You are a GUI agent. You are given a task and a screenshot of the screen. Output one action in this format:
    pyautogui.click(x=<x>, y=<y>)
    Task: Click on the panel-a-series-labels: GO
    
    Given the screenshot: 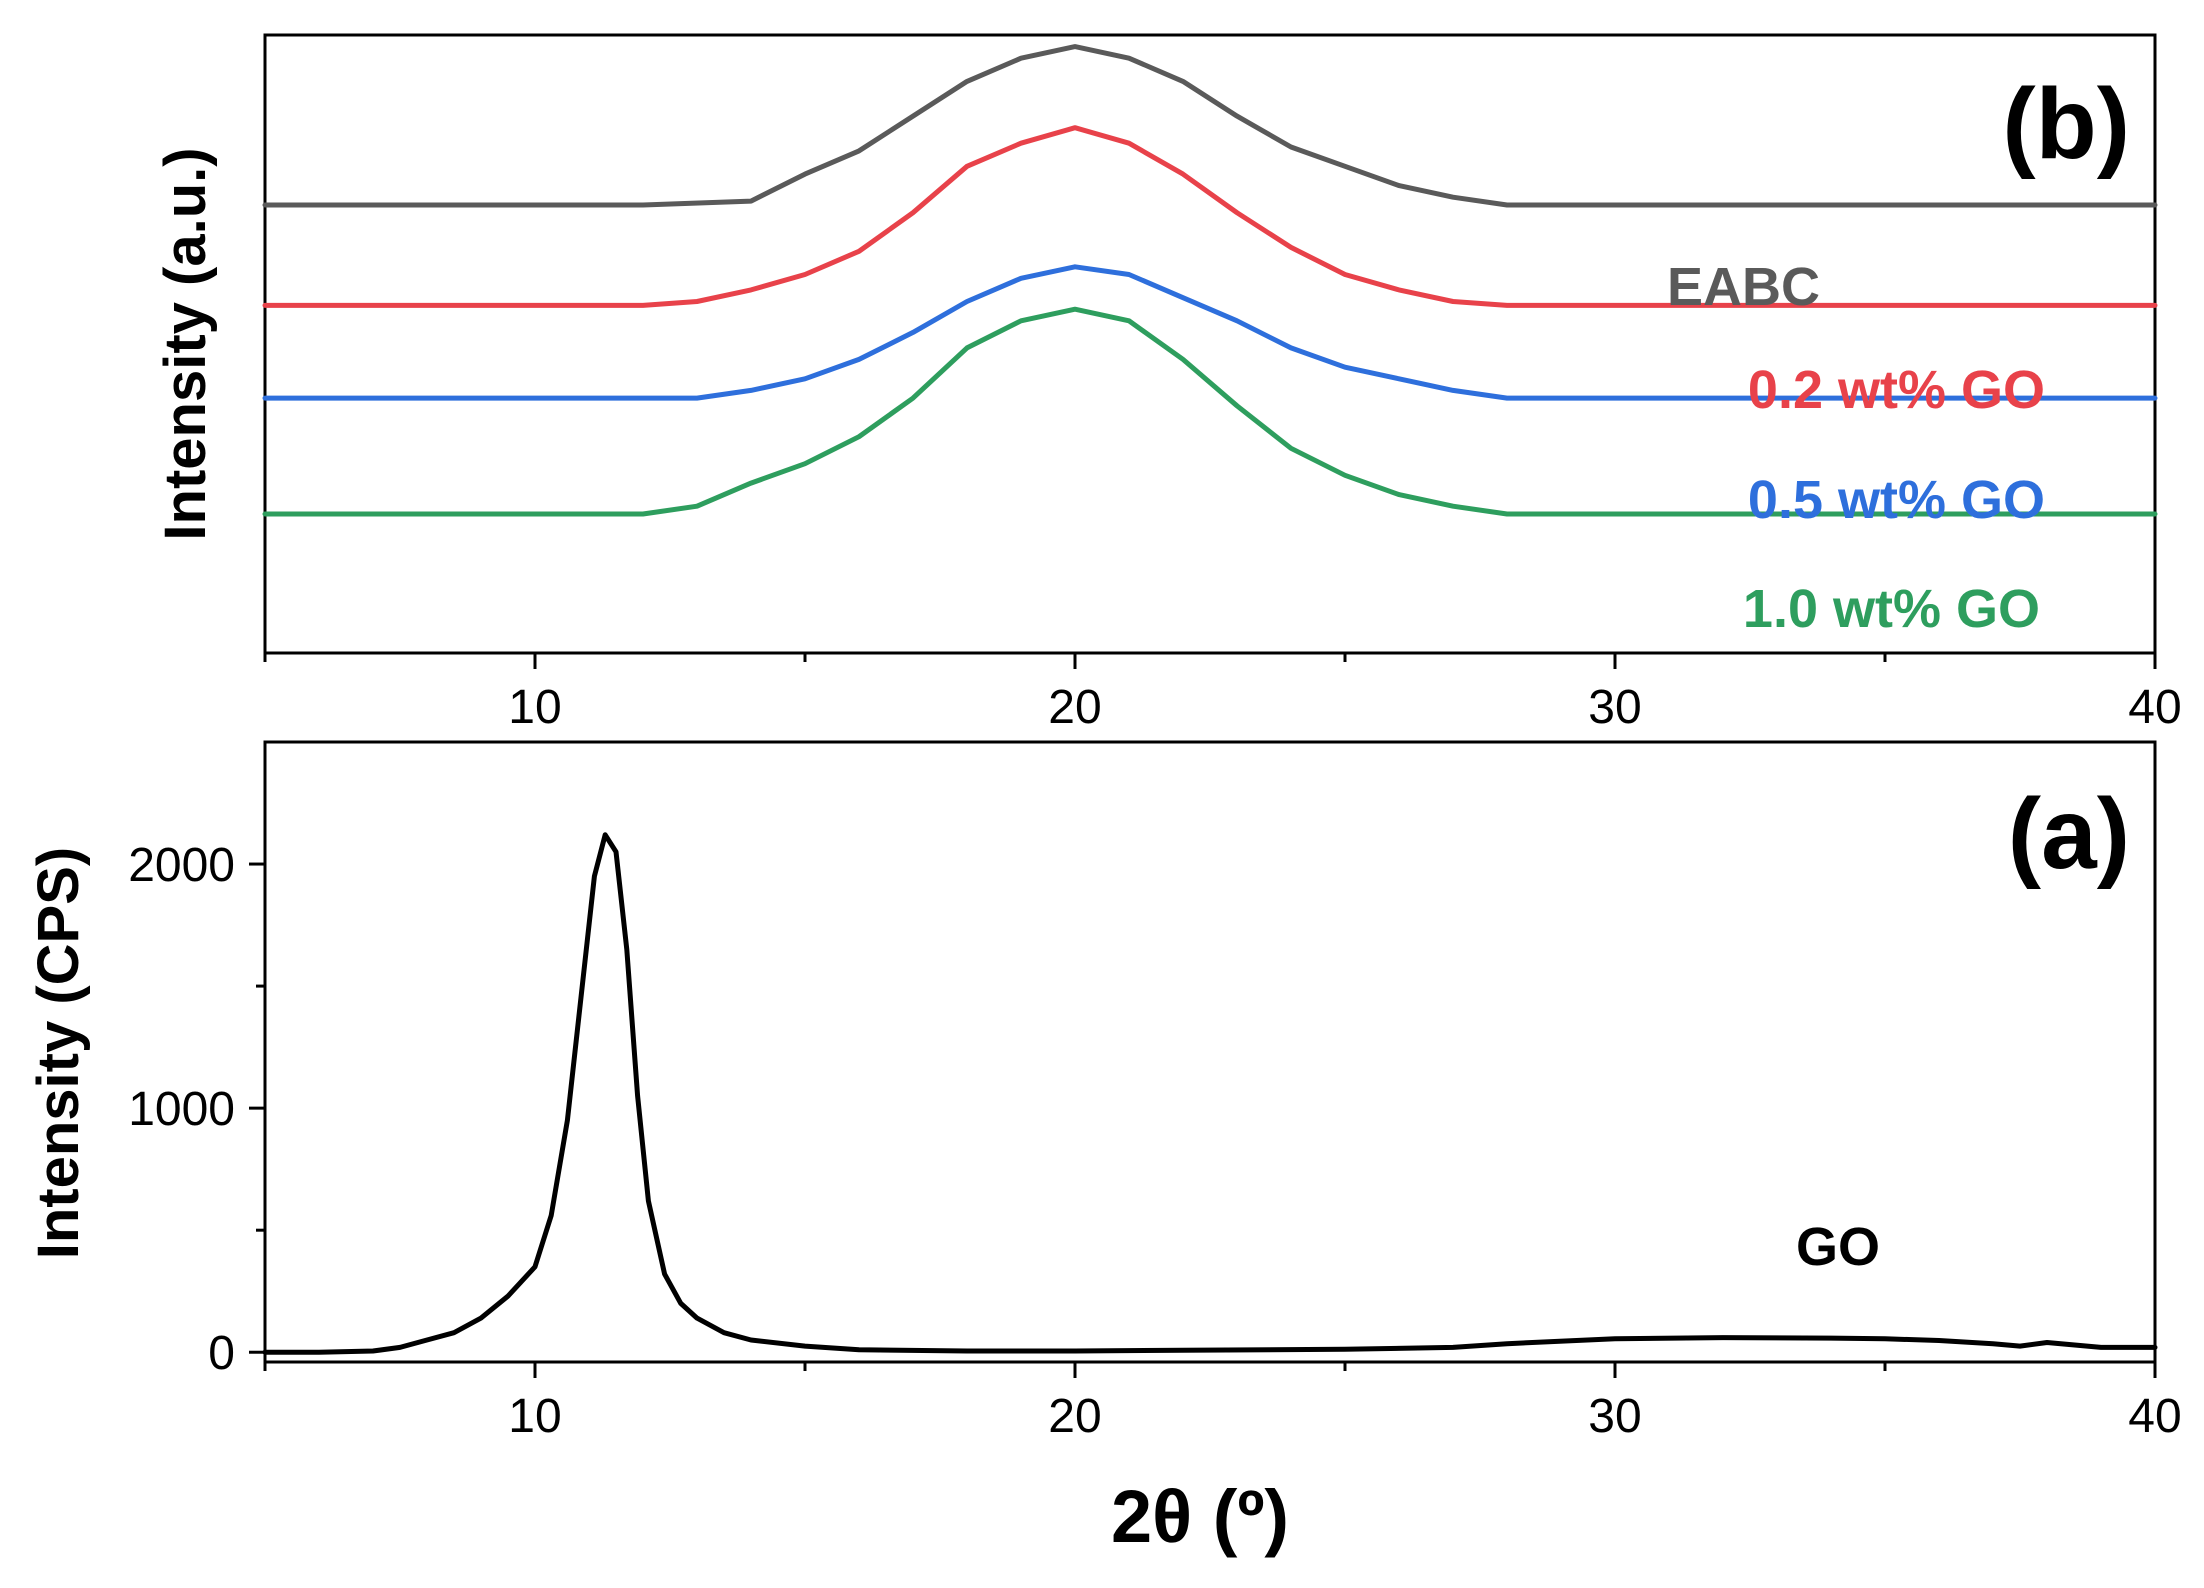 What is the action you would take?
    pyautogui.click(x=1838, y=1247)
    